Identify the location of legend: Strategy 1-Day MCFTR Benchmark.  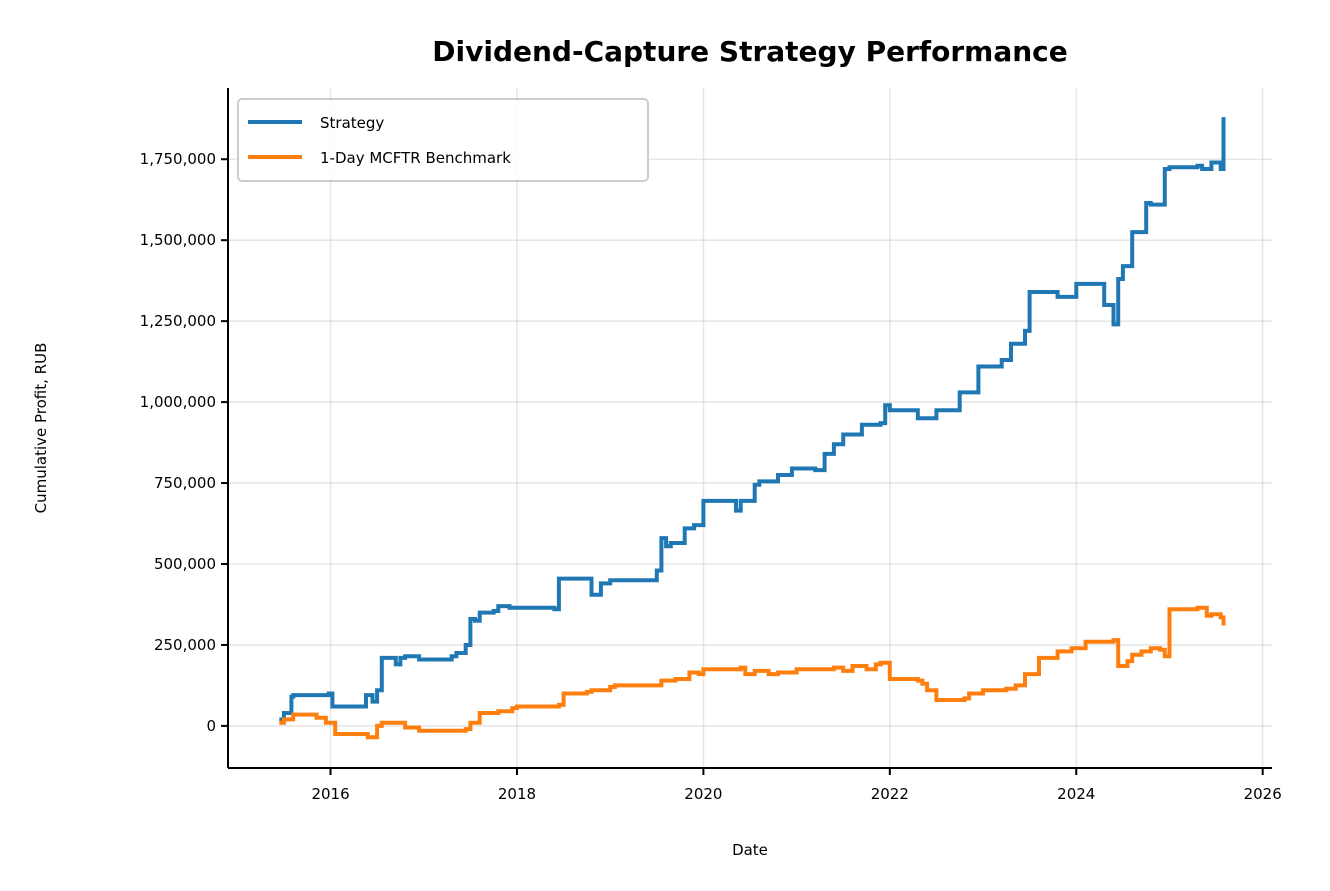
(443, 140).